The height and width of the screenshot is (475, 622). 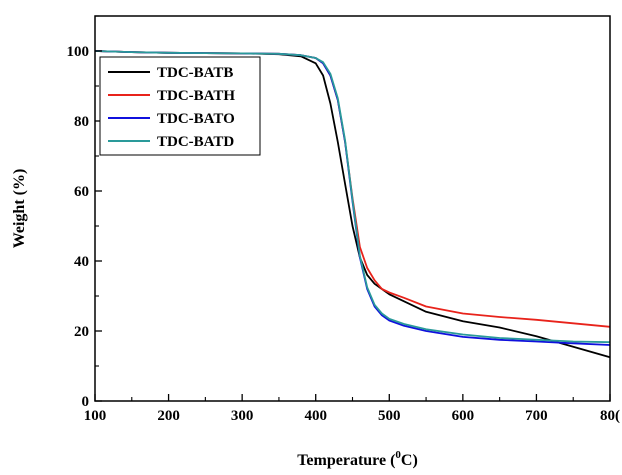 What do you see at coordinates (398, 455) in the screenshot?
I see `x-axis-title-superscript: 0` at bounding box center [398, 455].